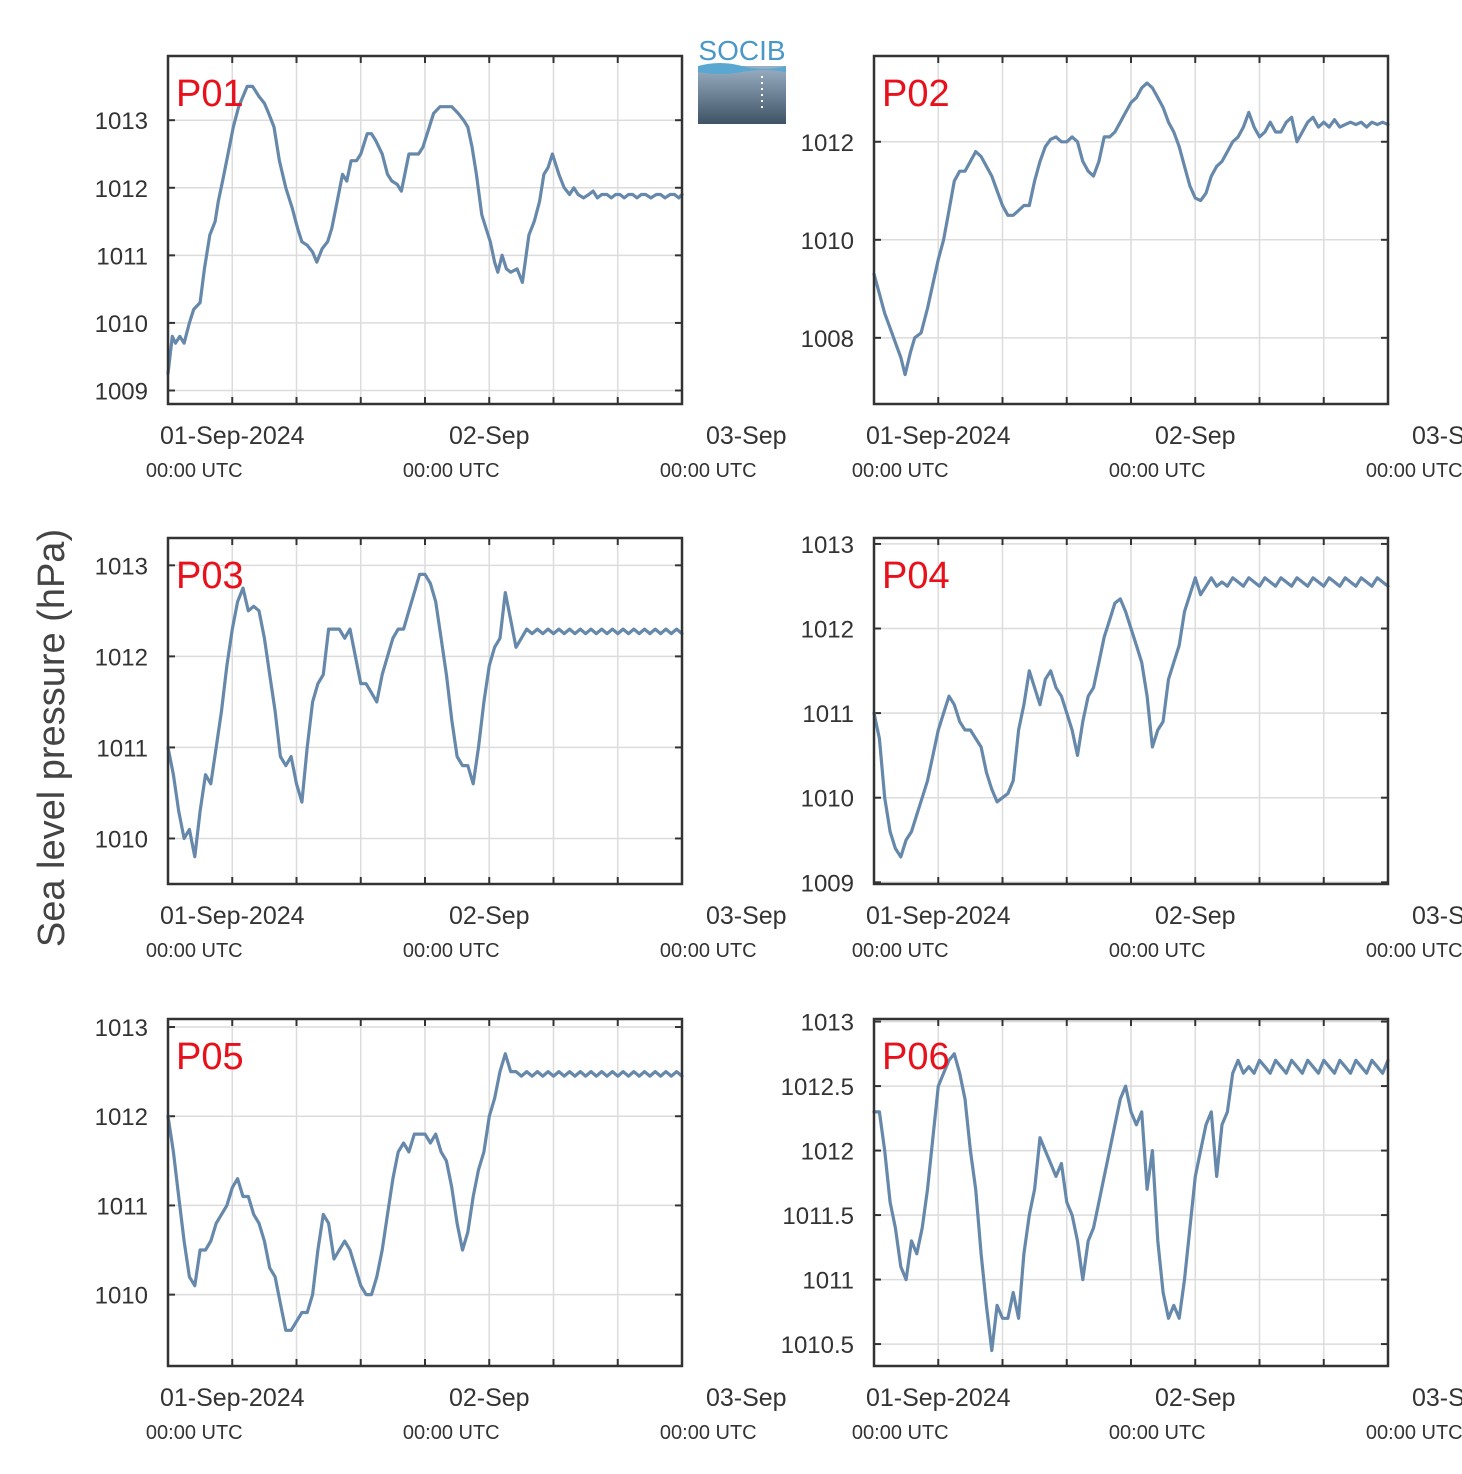  I want to click on y-tick-label: 1010.5, so click(817, 1345).